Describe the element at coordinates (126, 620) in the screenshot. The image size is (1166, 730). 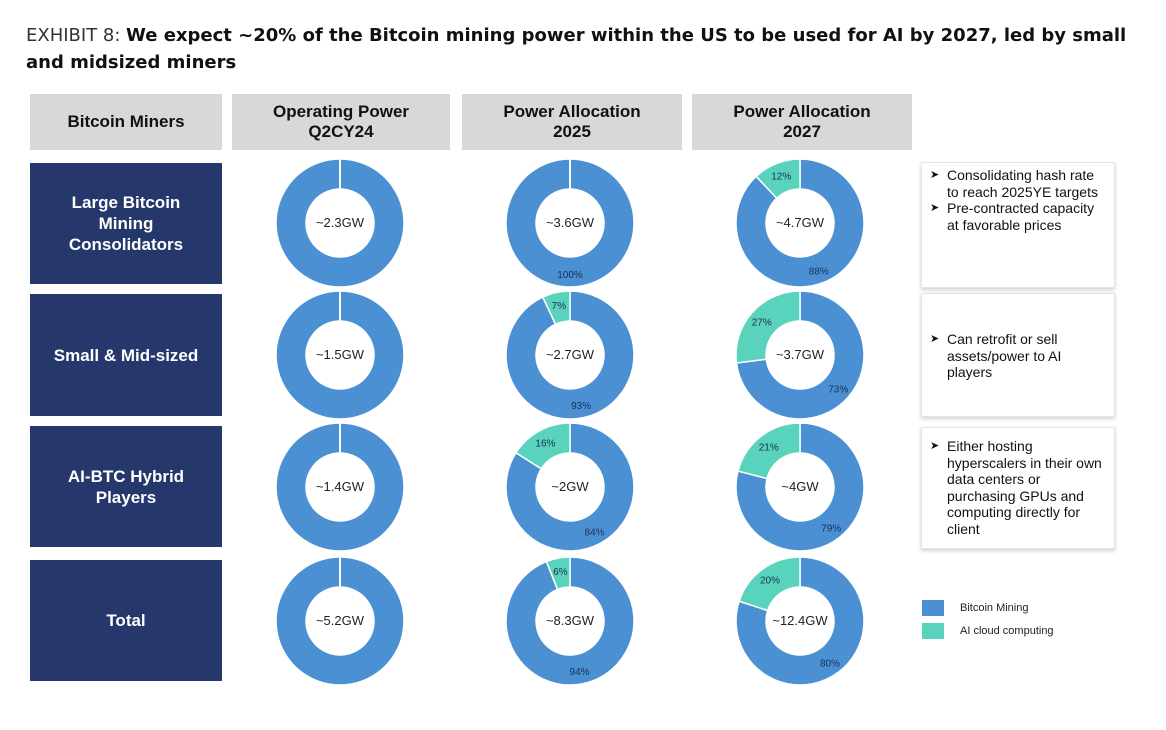
I see `row-label-total: Total` at that location.